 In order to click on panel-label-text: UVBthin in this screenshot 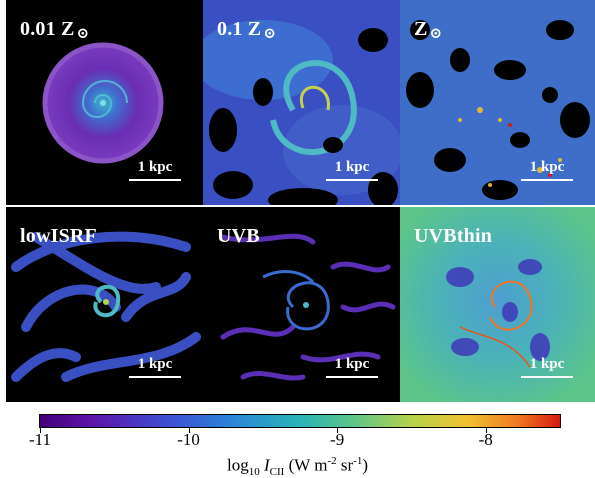, I will do `click(453, 236)`.